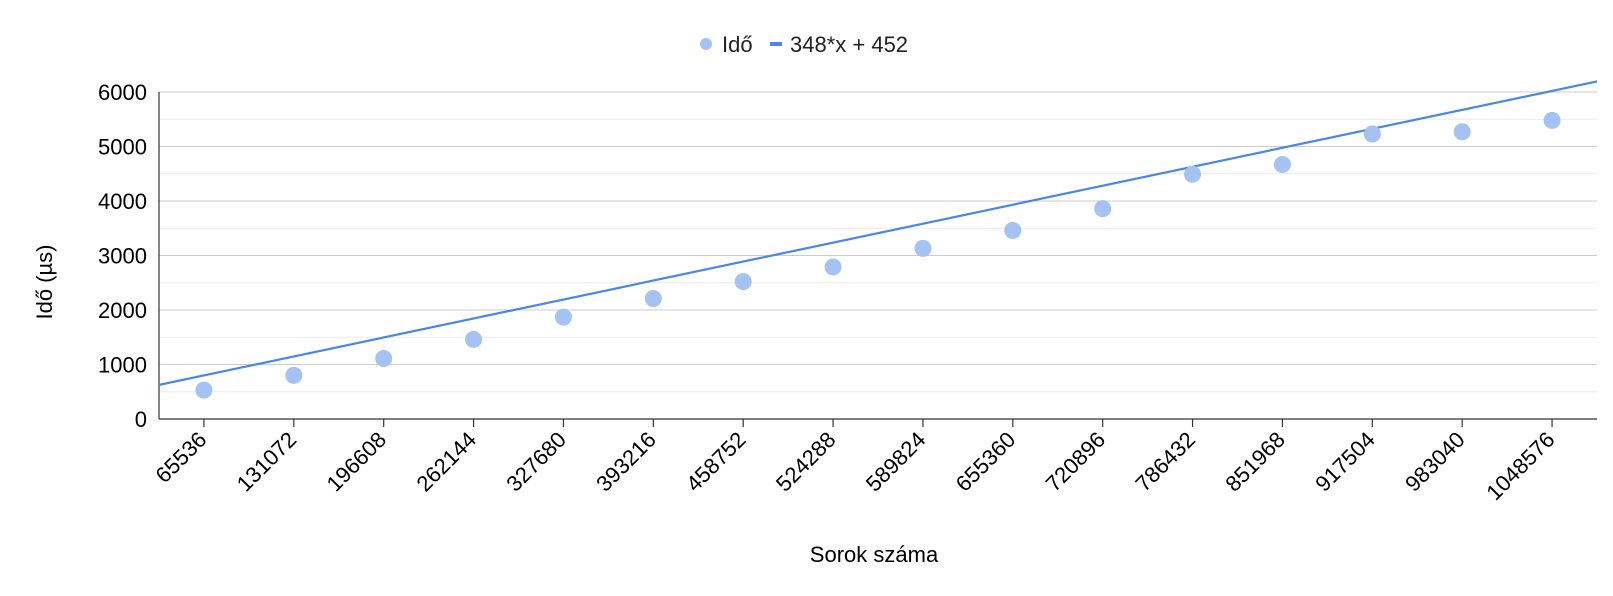  Describe the element at coordinates (122, 201) in the screenshot. I see `y-tick-label: 4000` at that location.